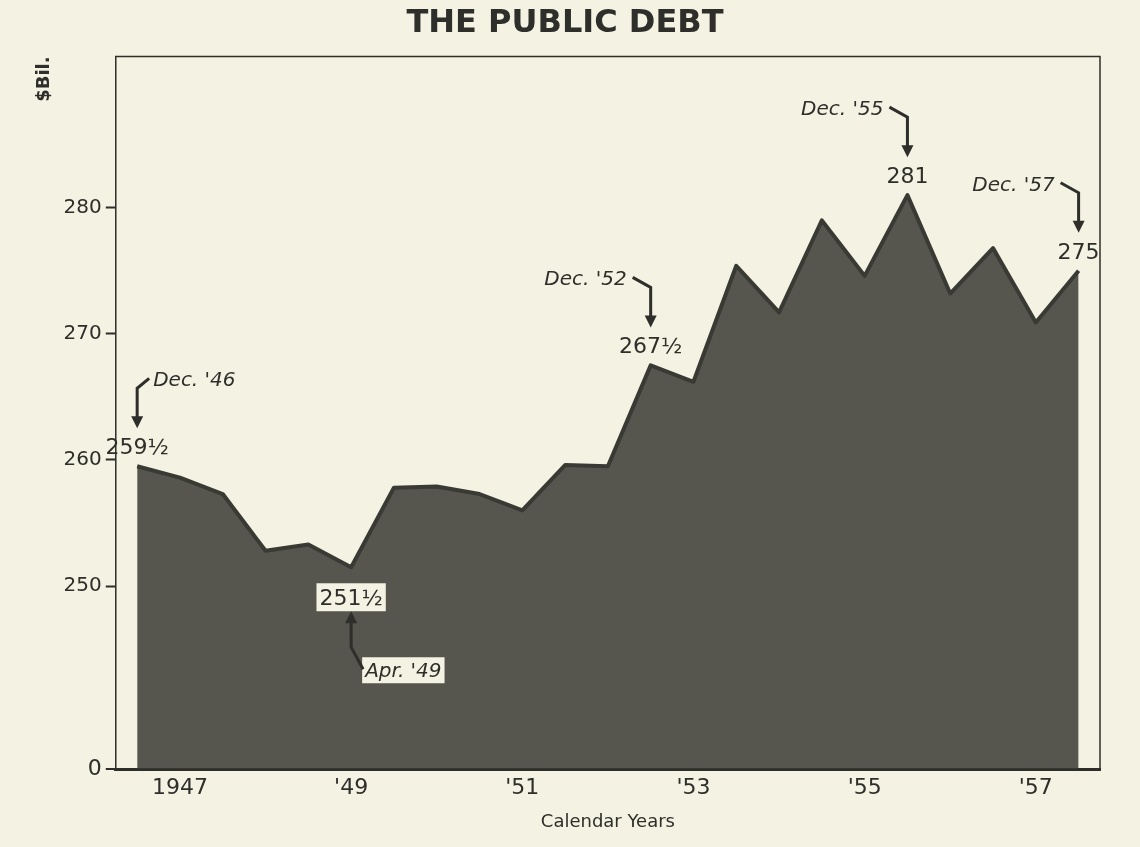  Describe the element at coordinates (907, 176) in the screenshot. I see `data-label: 281` at that location.